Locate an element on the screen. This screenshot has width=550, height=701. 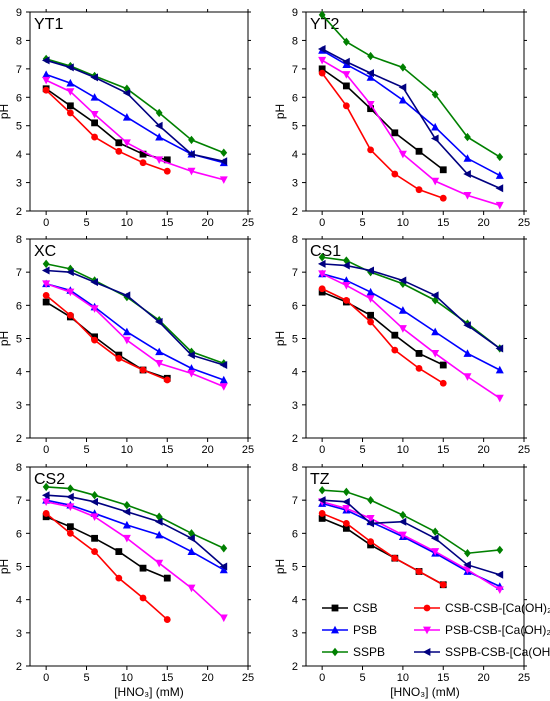
chart-panel-cs1: 0 5 10 15 20 25 2 3 4 5 6 7 8 pH CS1 is located at coordinates (401, 345).